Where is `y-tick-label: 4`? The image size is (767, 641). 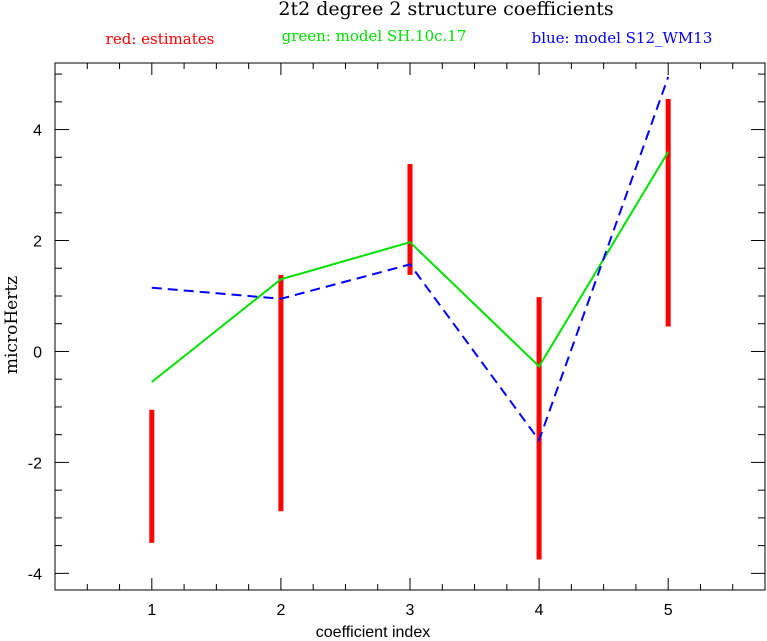
y-tick-label: 4 is located at coordinates (37, 131).